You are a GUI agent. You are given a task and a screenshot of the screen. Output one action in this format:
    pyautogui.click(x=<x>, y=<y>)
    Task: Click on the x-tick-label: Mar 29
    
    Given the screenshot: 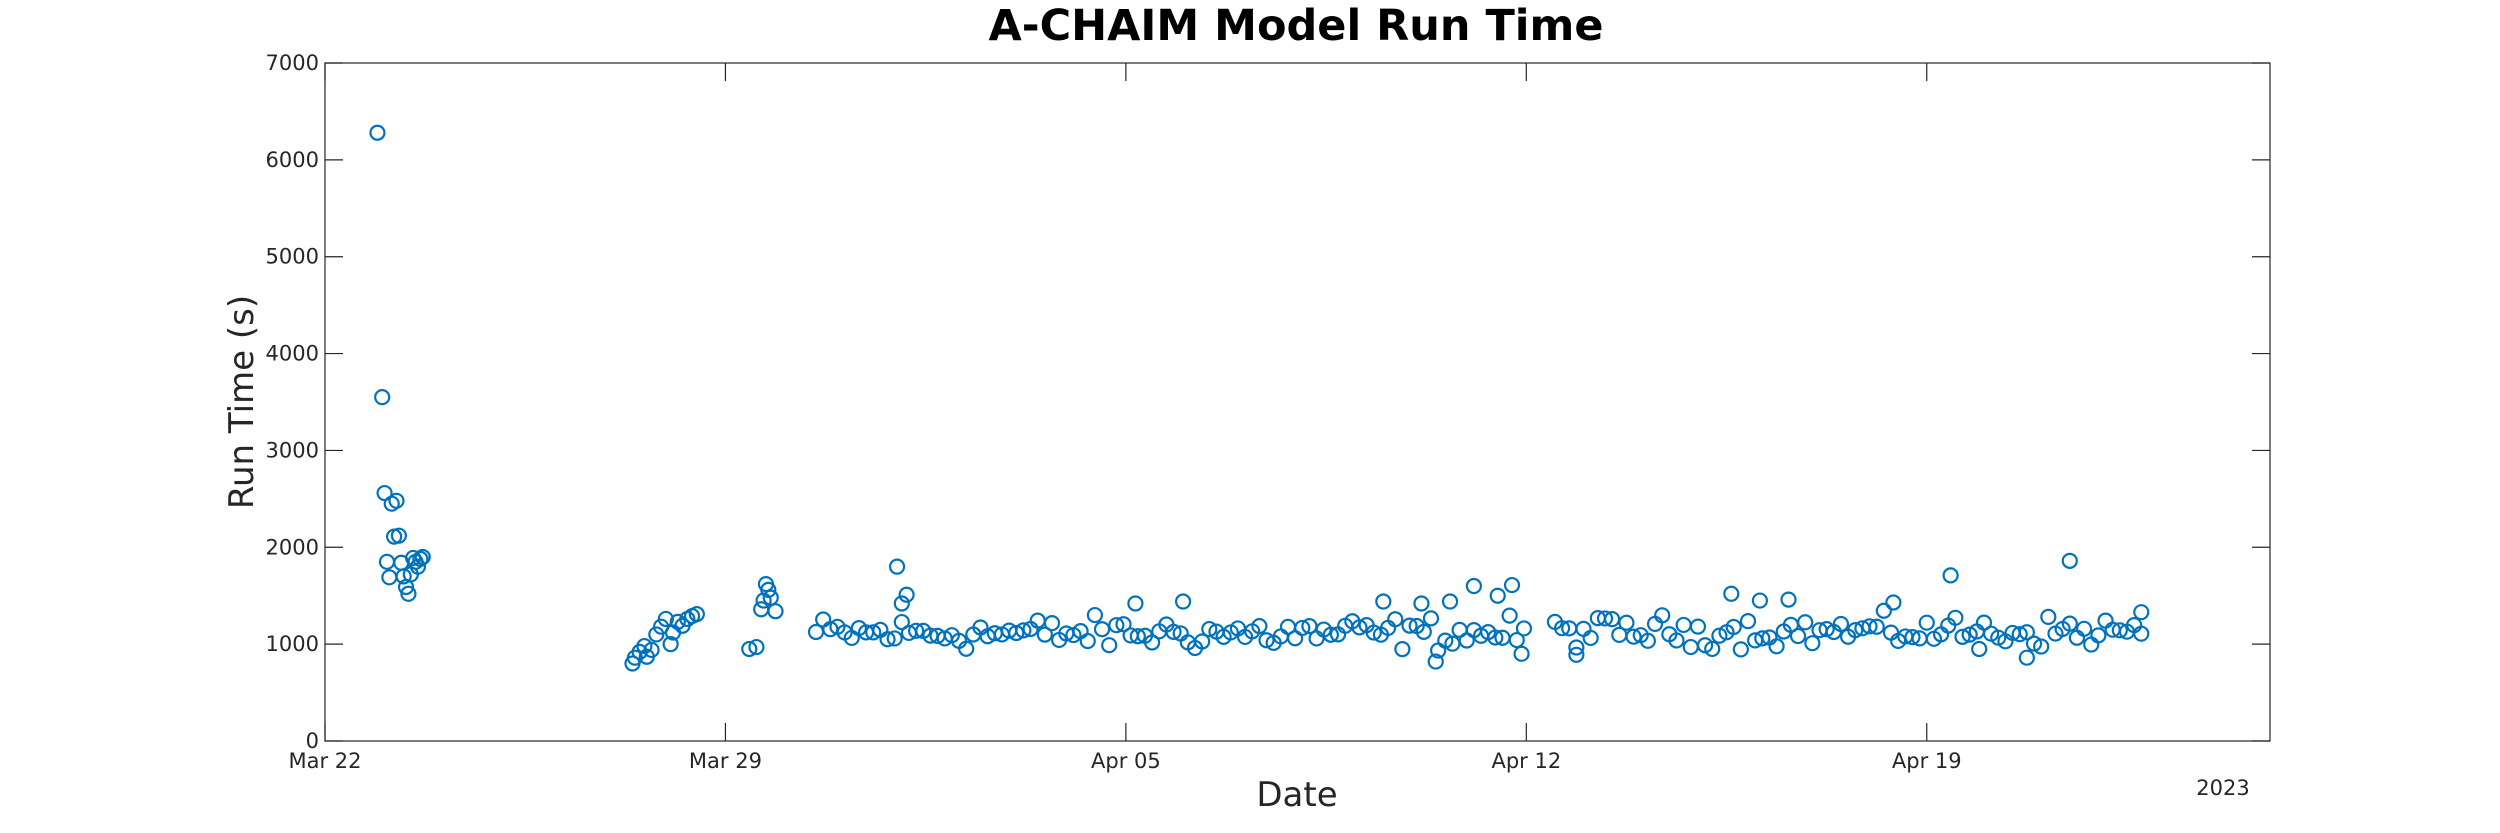 What is the action you would take?
    pyautogui.click(x=725, y=761)
    